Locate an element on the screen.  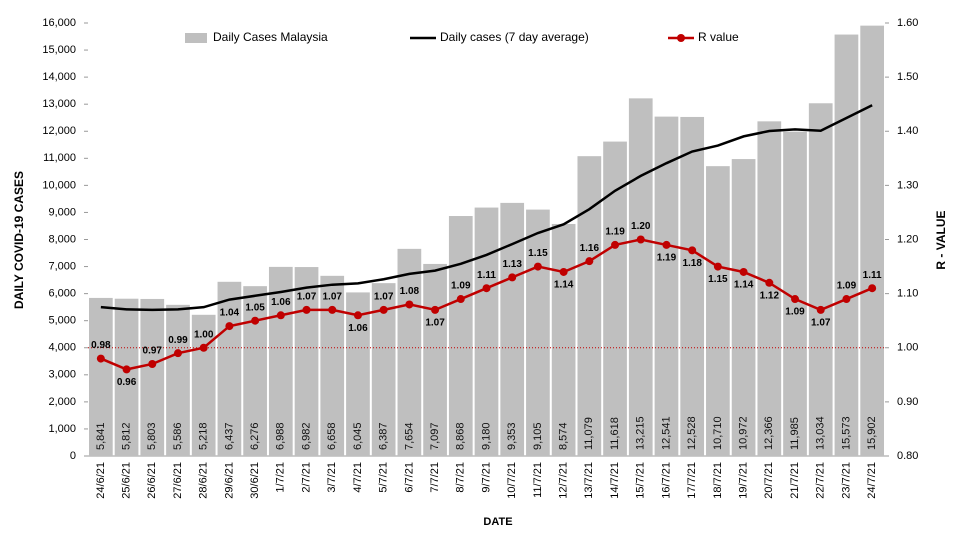
point-value-label: 1.09 is located at coordinates (461, 286).